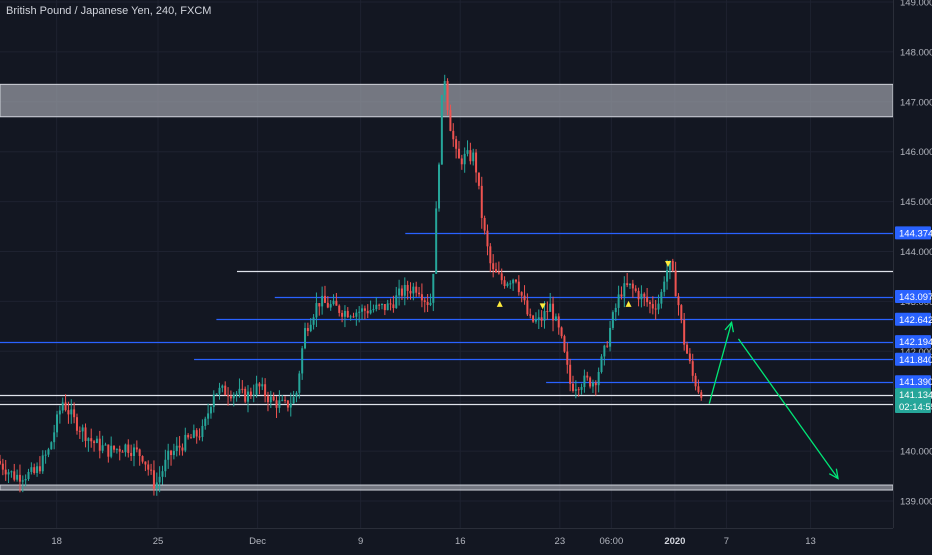  Describe the element at coordinates (257, 541) in the screenshot. I see `time-tick-label: Dec` at that location.